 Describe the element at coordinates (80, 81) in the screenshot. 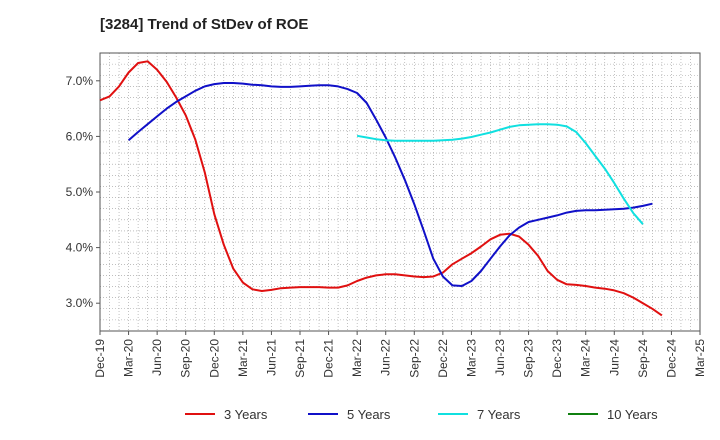

I see `y-tick-label: 7.0%` at that location.